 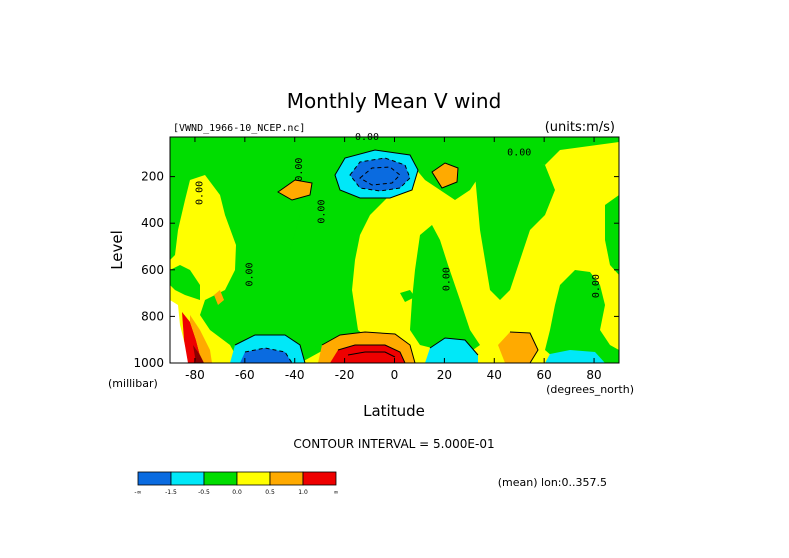 I want to click on green-region-20n-column, so click(x=445, y=288).